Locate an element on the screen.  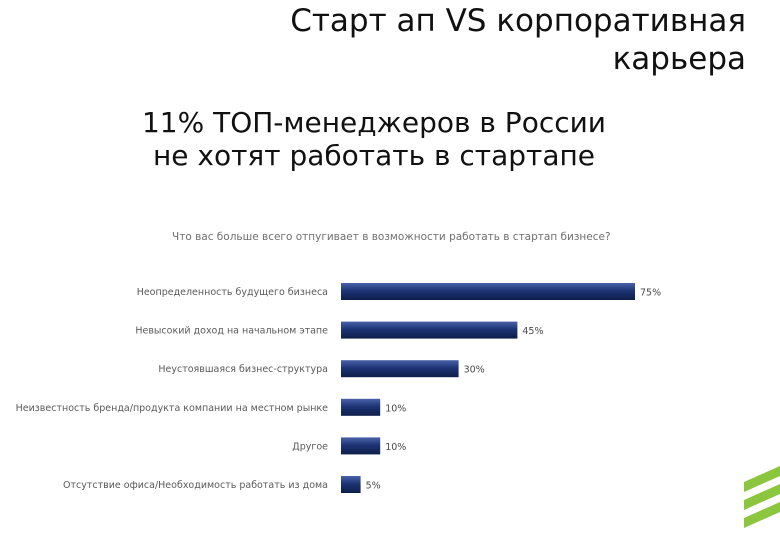
bar-low-income is located at coordinates (429, 330).